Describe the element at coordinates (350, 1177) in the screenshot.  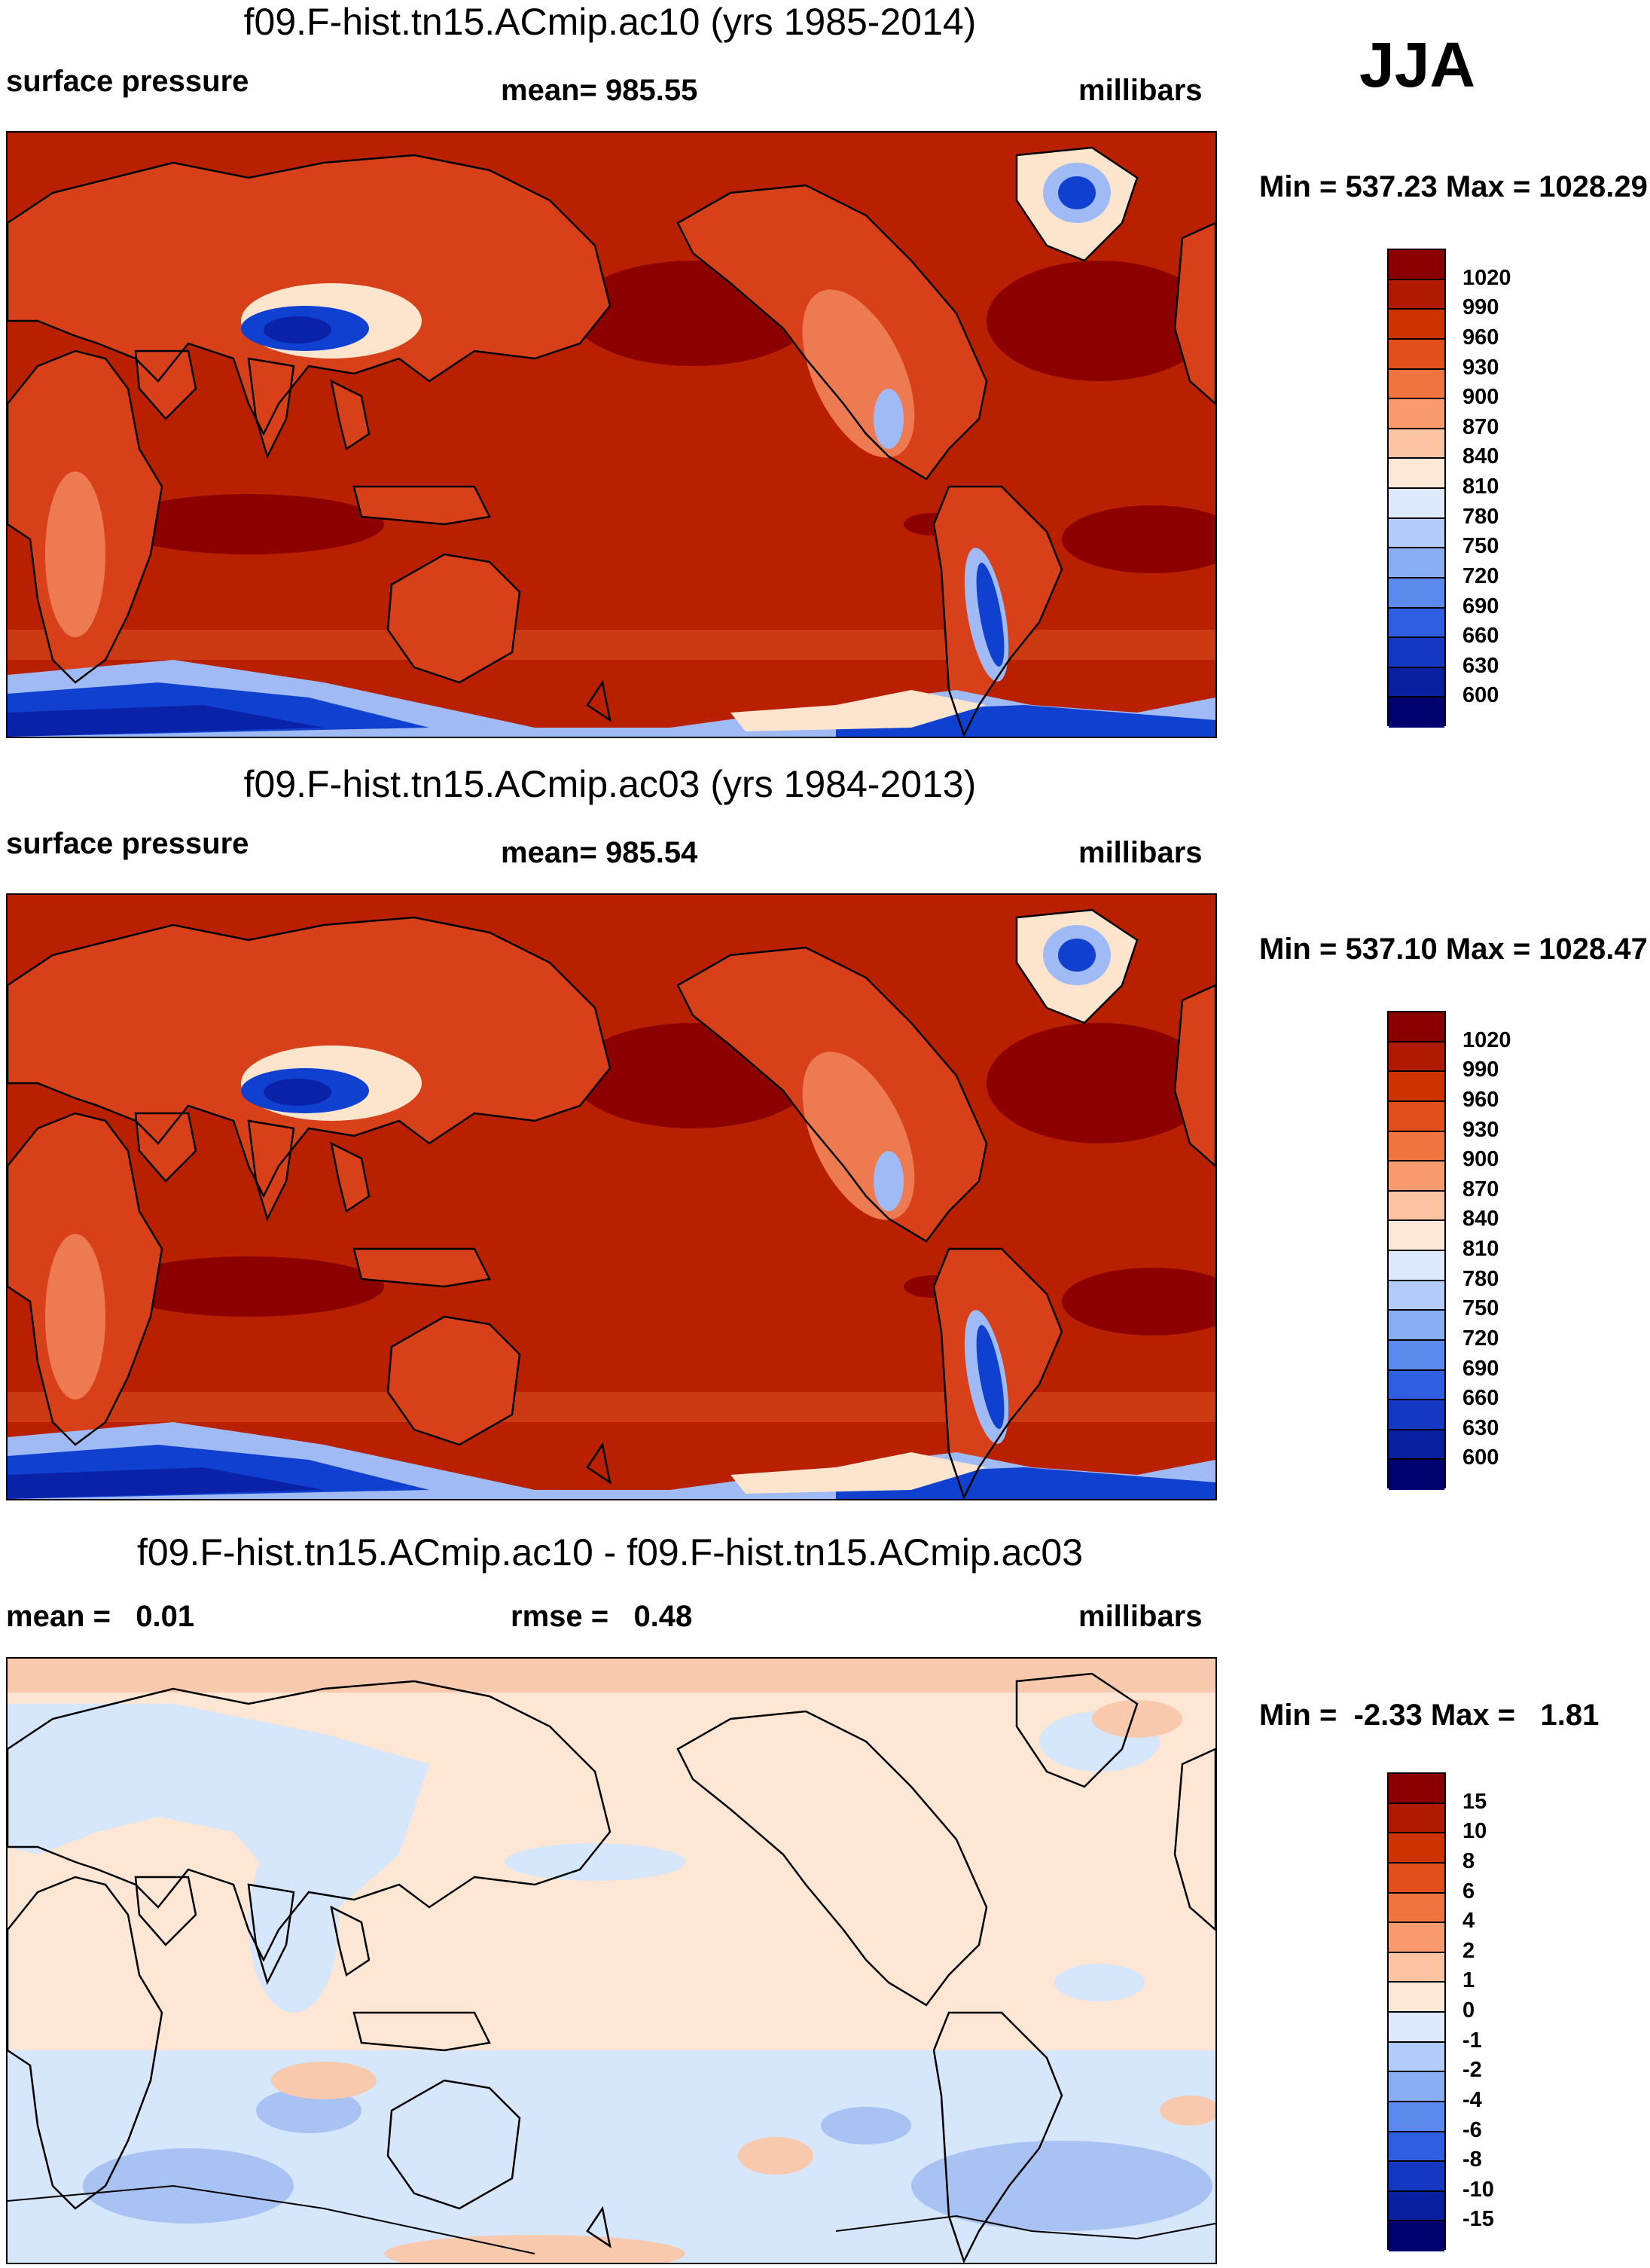
I see `land-seAsia` at that location.